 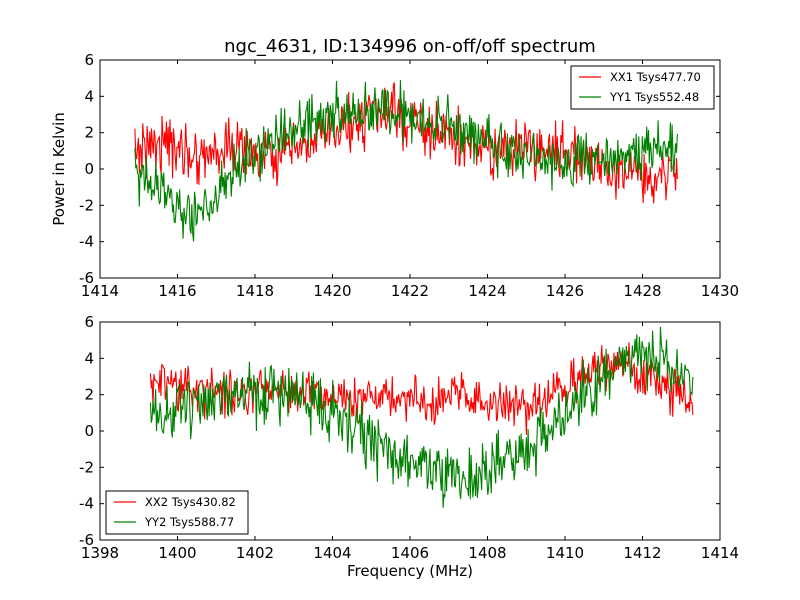 What do you see at coordinates (177, 553) in the screenshot?
I see `x-tick-label: 1400` at bounding box center [177, 553].